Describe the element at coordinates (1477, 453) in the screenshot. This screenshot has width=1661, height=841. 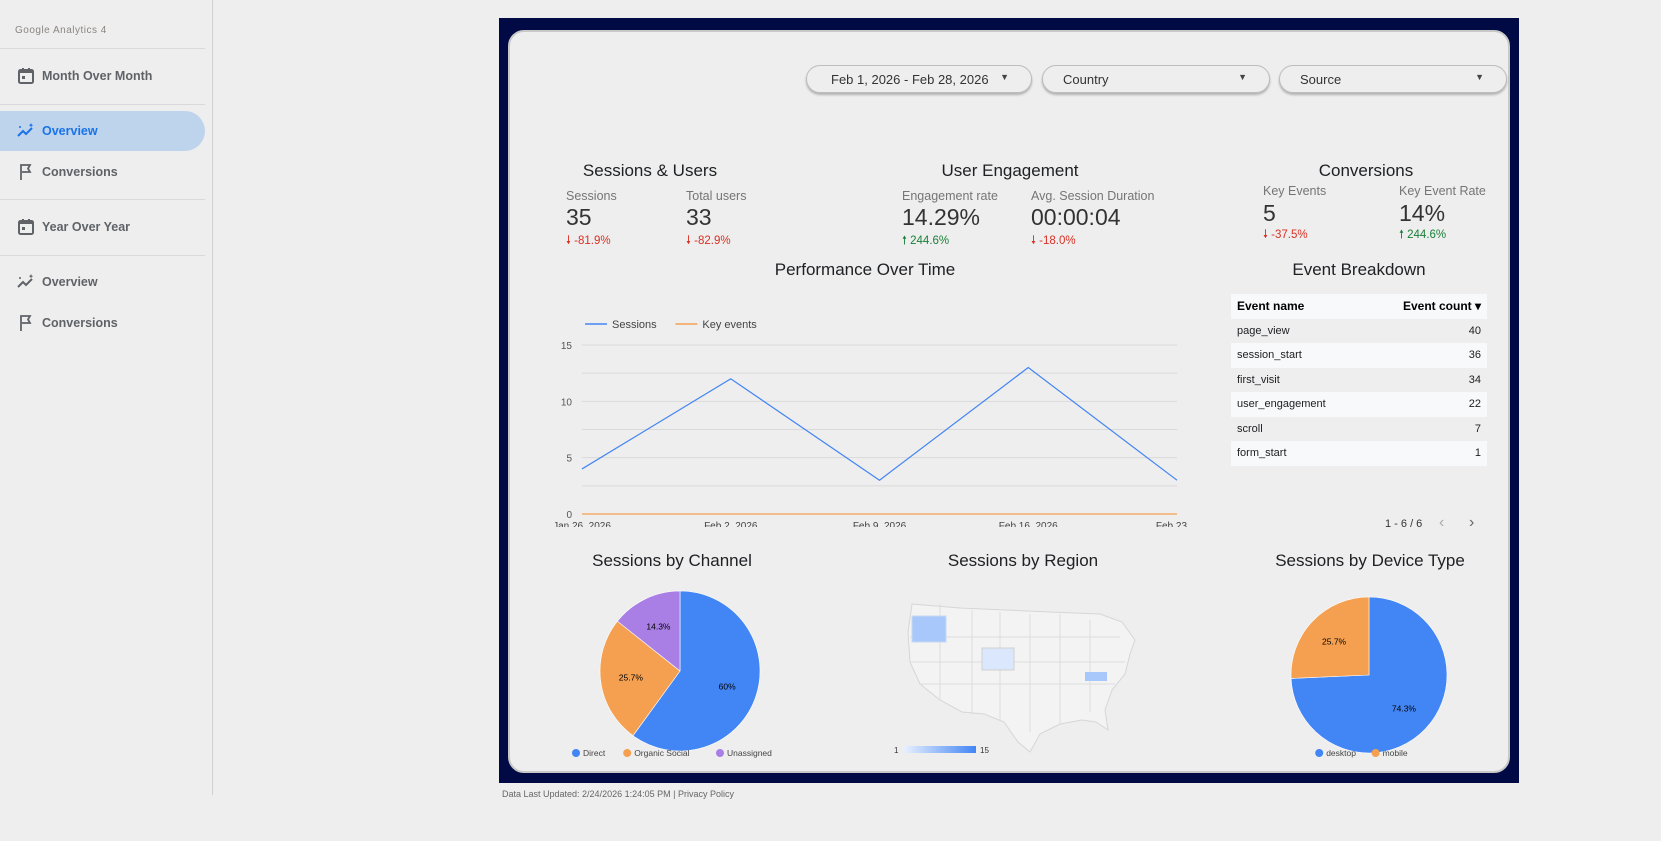
I see `event-count: 1` at that location.